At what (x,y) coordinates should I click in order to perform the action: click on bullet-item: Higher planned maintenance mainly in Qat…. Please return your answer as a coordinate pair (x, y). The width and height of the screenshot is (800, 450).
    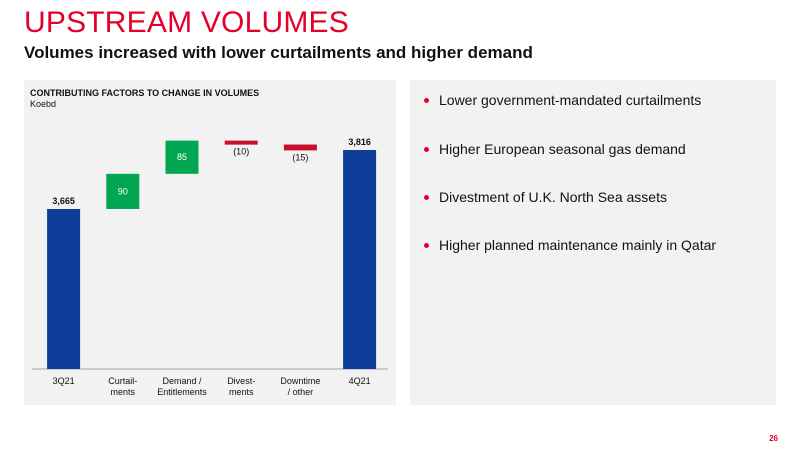
    Looking at the image, I should click on (570, 245).